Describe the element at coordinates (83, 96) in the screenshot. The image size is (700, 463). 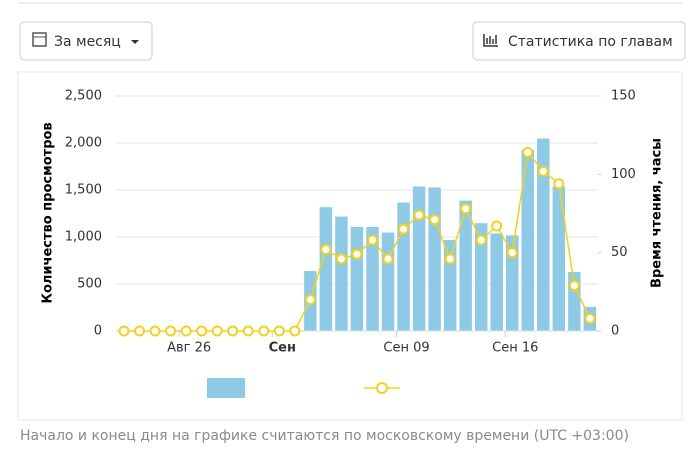
I see `y-tick-label: 2,500` at that location.